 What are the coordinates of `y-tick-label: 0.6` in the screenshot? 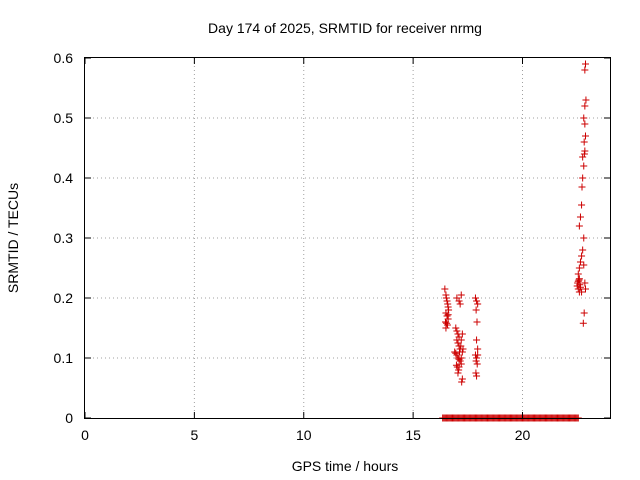 It's located at (64, 58).